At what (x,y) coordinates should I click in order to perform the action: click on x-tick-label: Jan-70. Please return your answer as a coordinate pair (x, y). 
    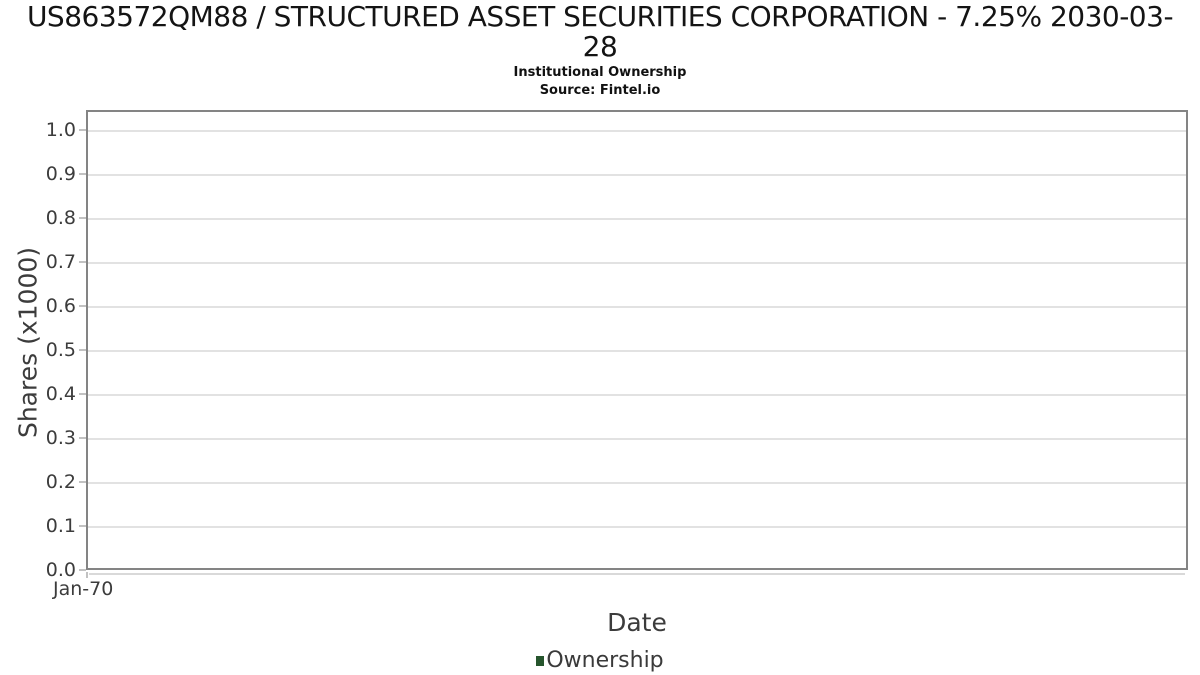
    Looking at the image, I should click on (83, 589).